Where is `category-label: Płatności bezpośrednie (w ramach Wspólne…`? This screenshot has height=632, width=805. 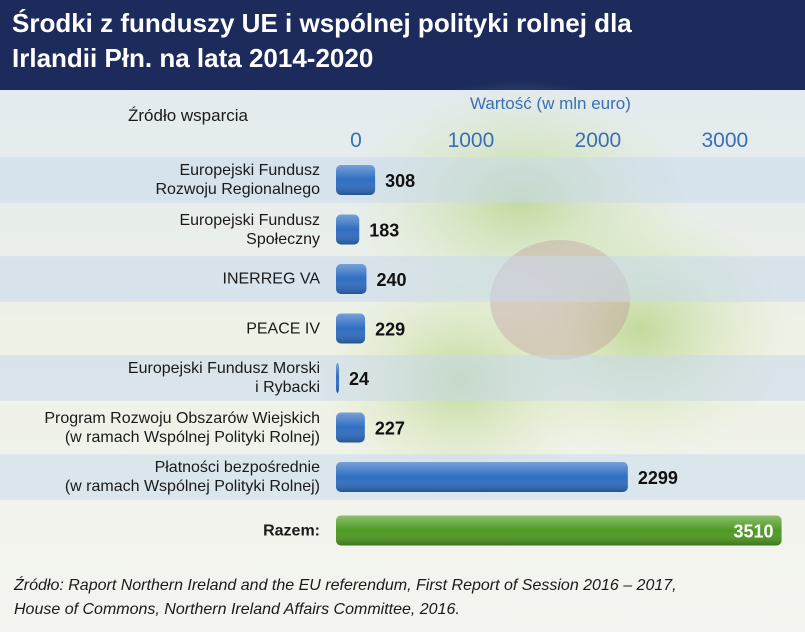 category-label: Płatności bezpośrednie (w ramach Wspólne… is located at coordinates (192, 477).